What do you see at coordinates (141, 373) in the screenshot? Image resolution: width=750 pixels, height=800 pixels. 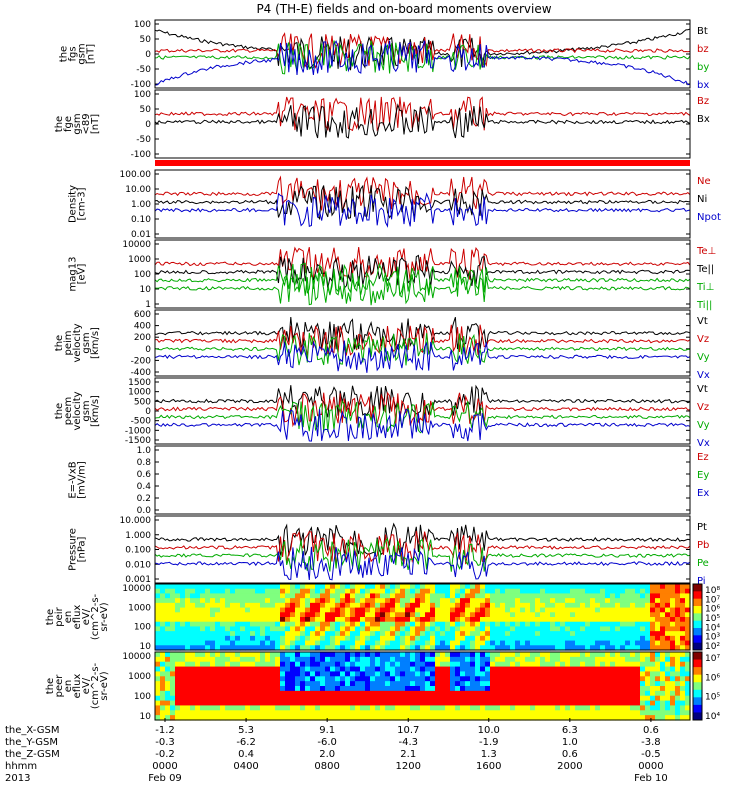 I see `y-tick-label: -400` at bounding box center [141, 373].